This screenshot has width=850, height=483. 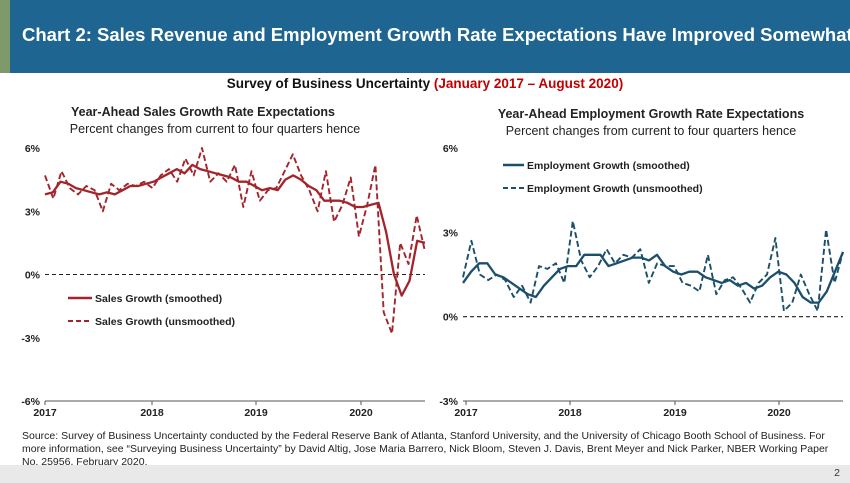 What do you see at coordinates (5, 36) in the screenshot?
I see `title-accent-stripe` at bounding box center [5, 36].